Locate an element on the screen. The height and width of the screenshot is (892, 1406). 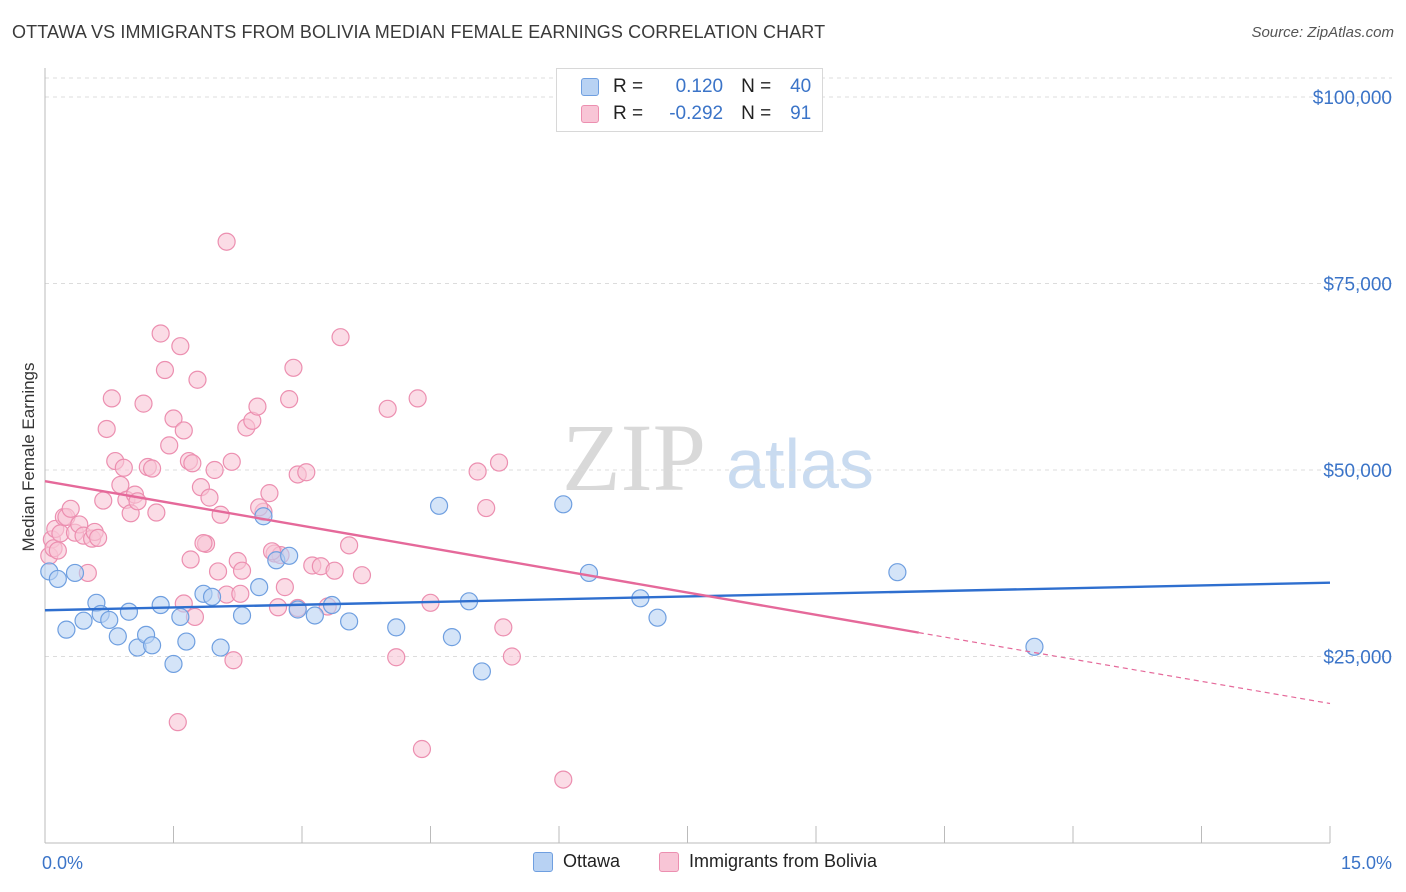
y-tick-label-75000: $75,000 is located at coordinates (1357, 285).